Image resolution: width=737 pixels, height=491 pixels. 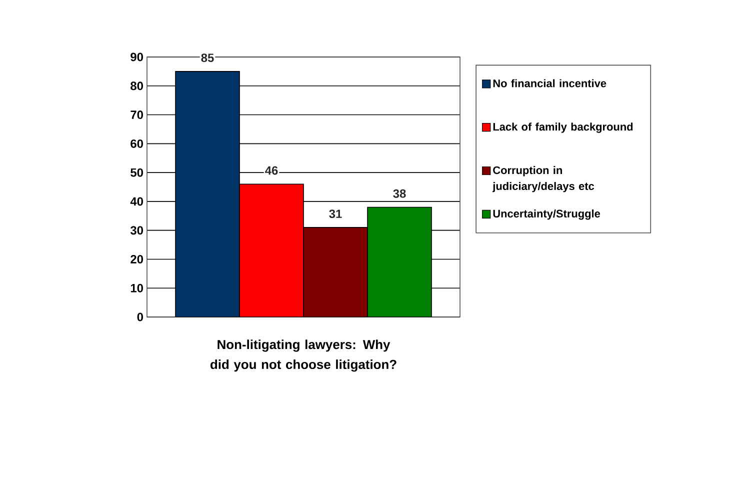 I want to click on y-tick-label: 50, so click(x=136, y=172).